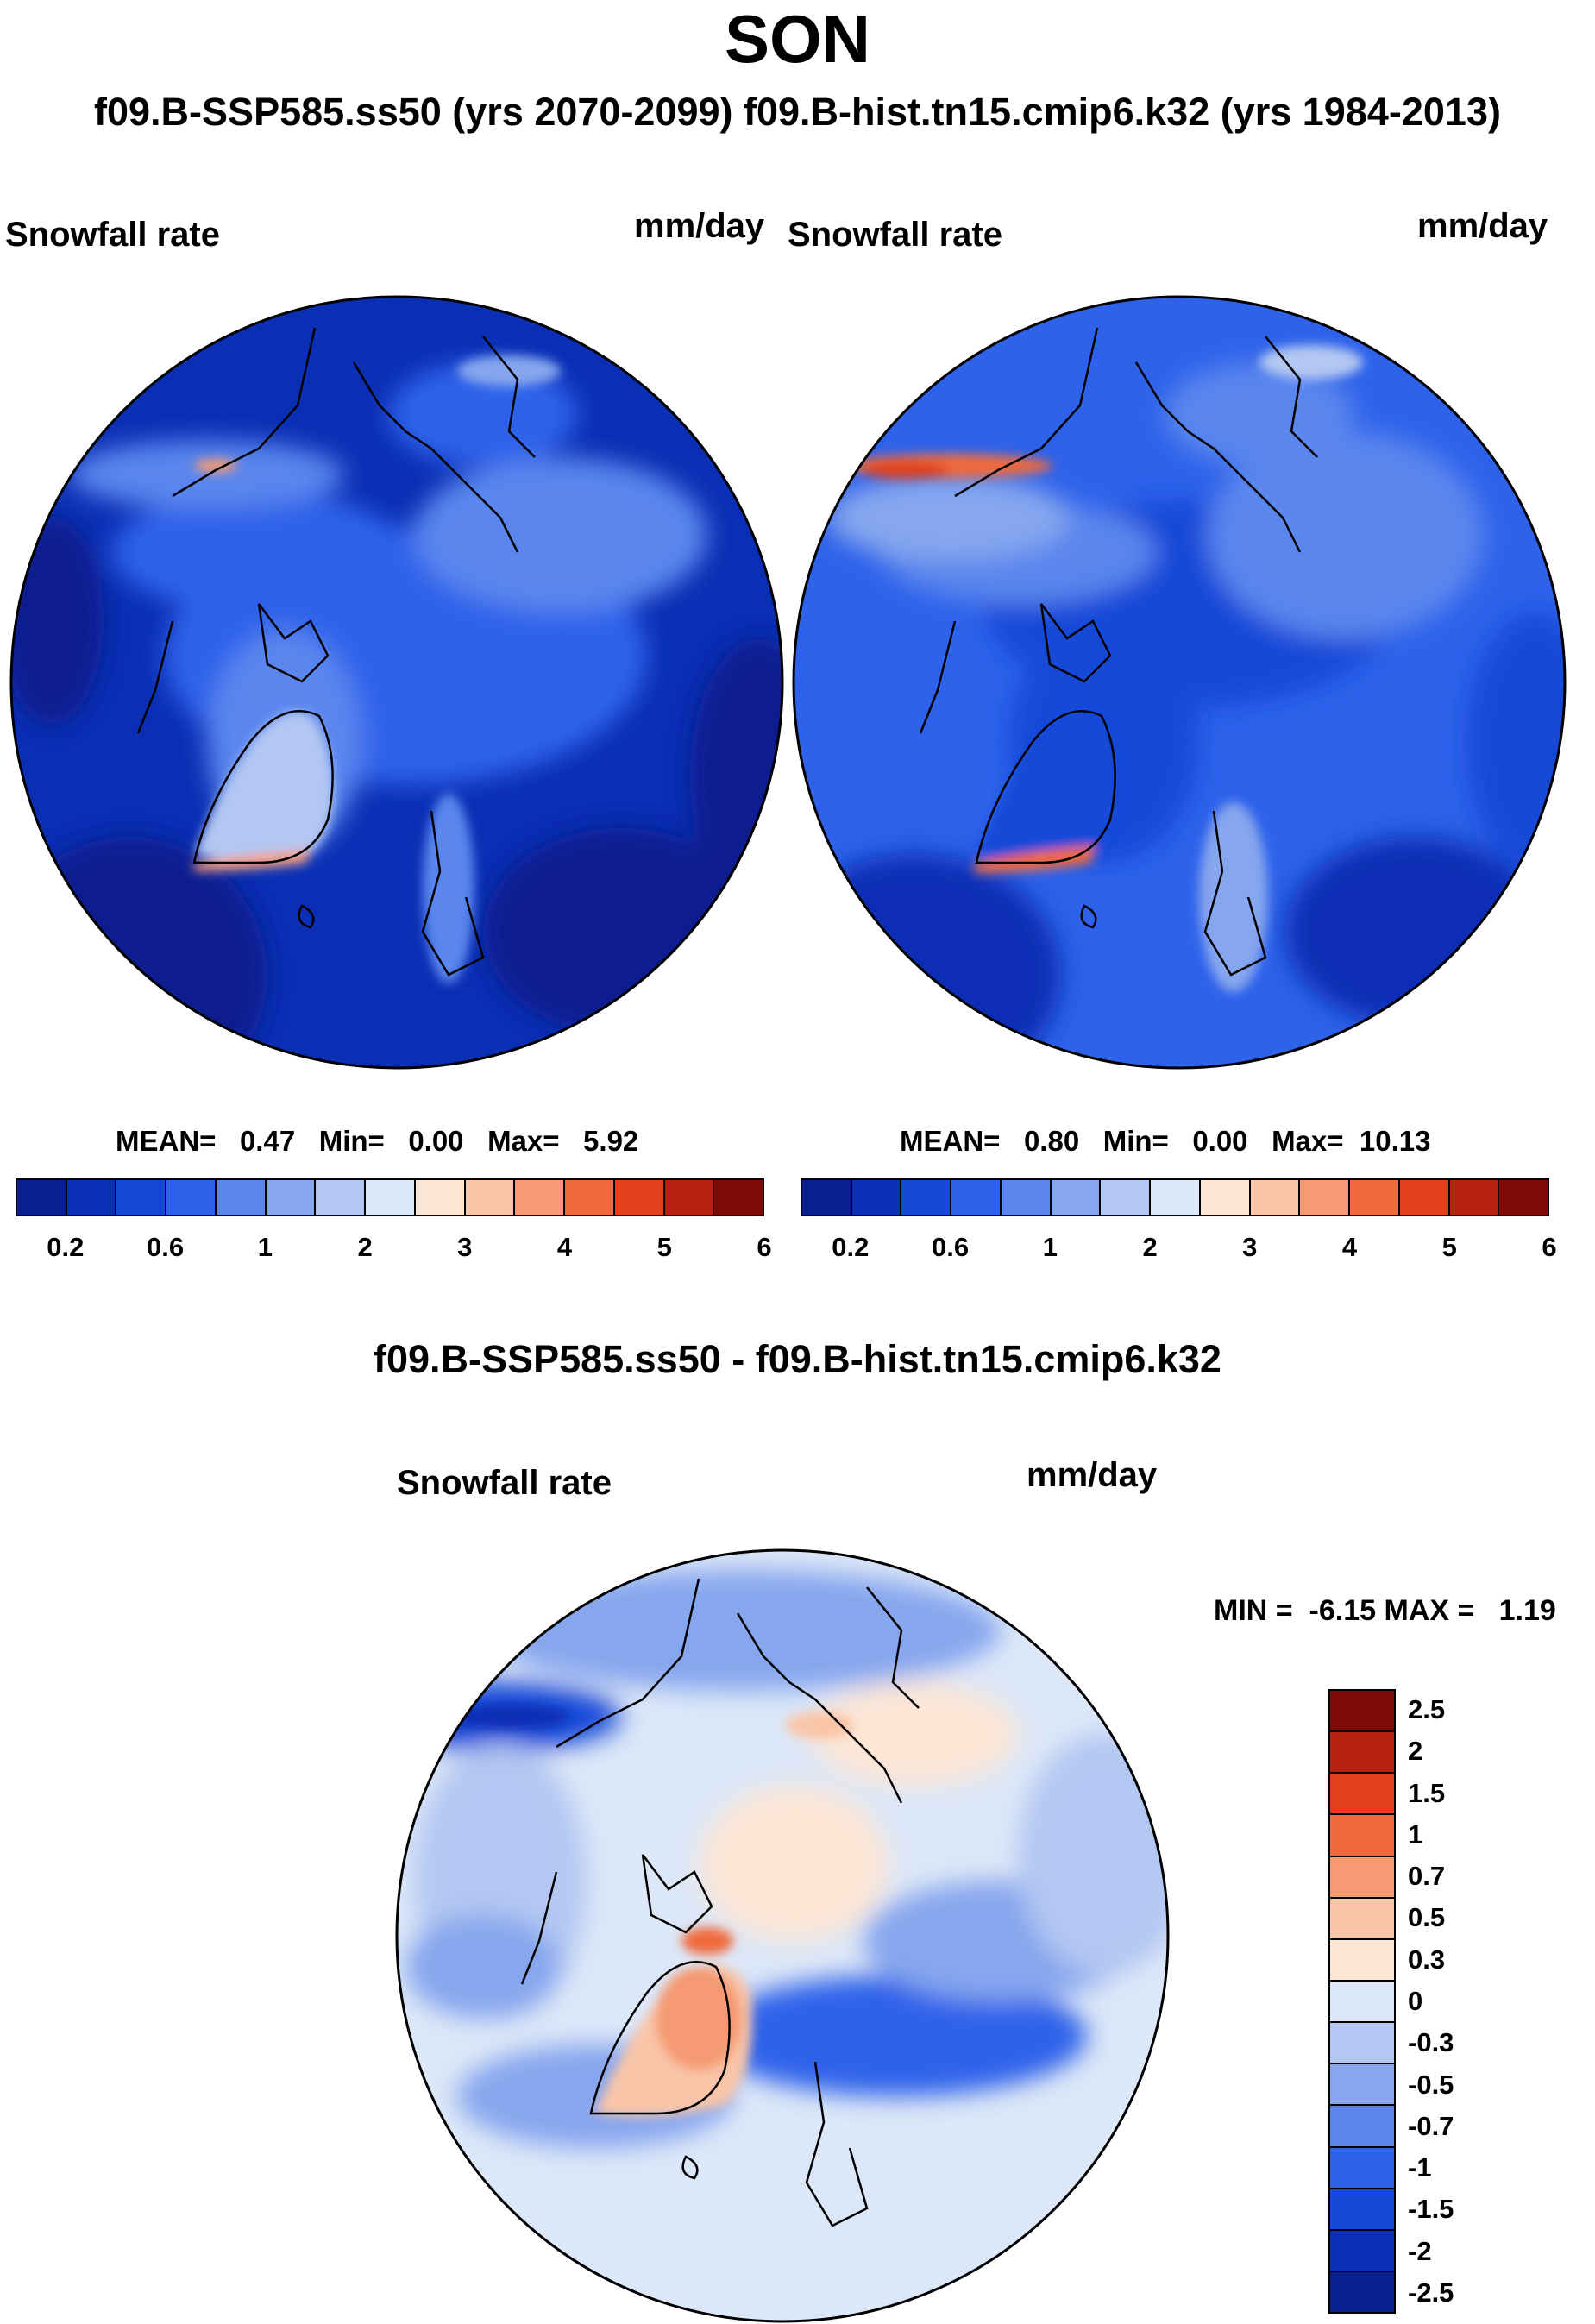 The width and height of the screenshot is (1595, 2324). I want to click on panel2-colorbar-tick-label: 5, so click(1449, 1247).